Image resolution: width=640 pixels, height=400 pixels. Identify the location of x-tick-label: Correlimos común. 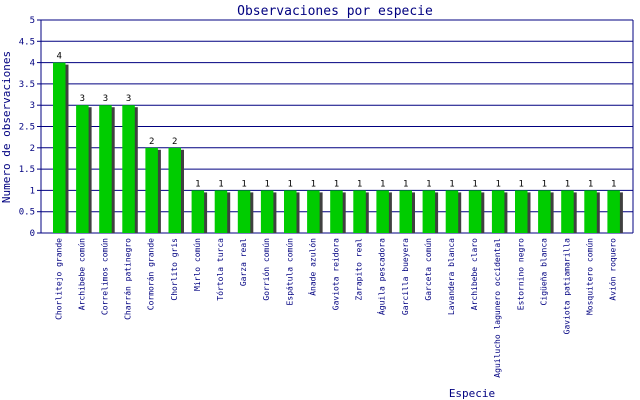
(104, 276).